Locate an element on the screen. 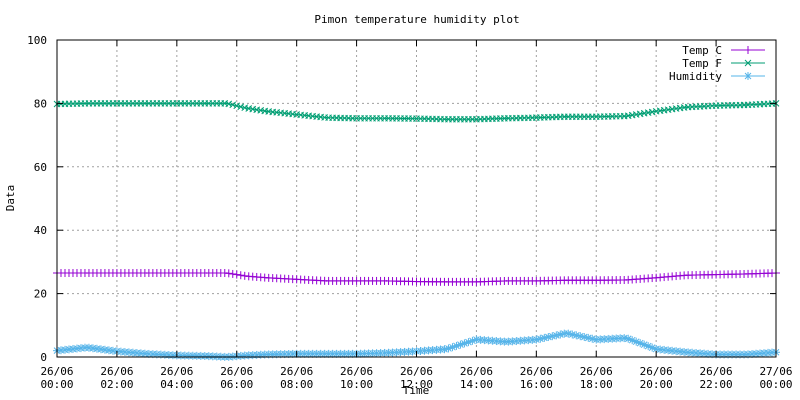 This screenshot has width=800, height=400. y-tick-label: 100 is located at coordinates (37, 40).